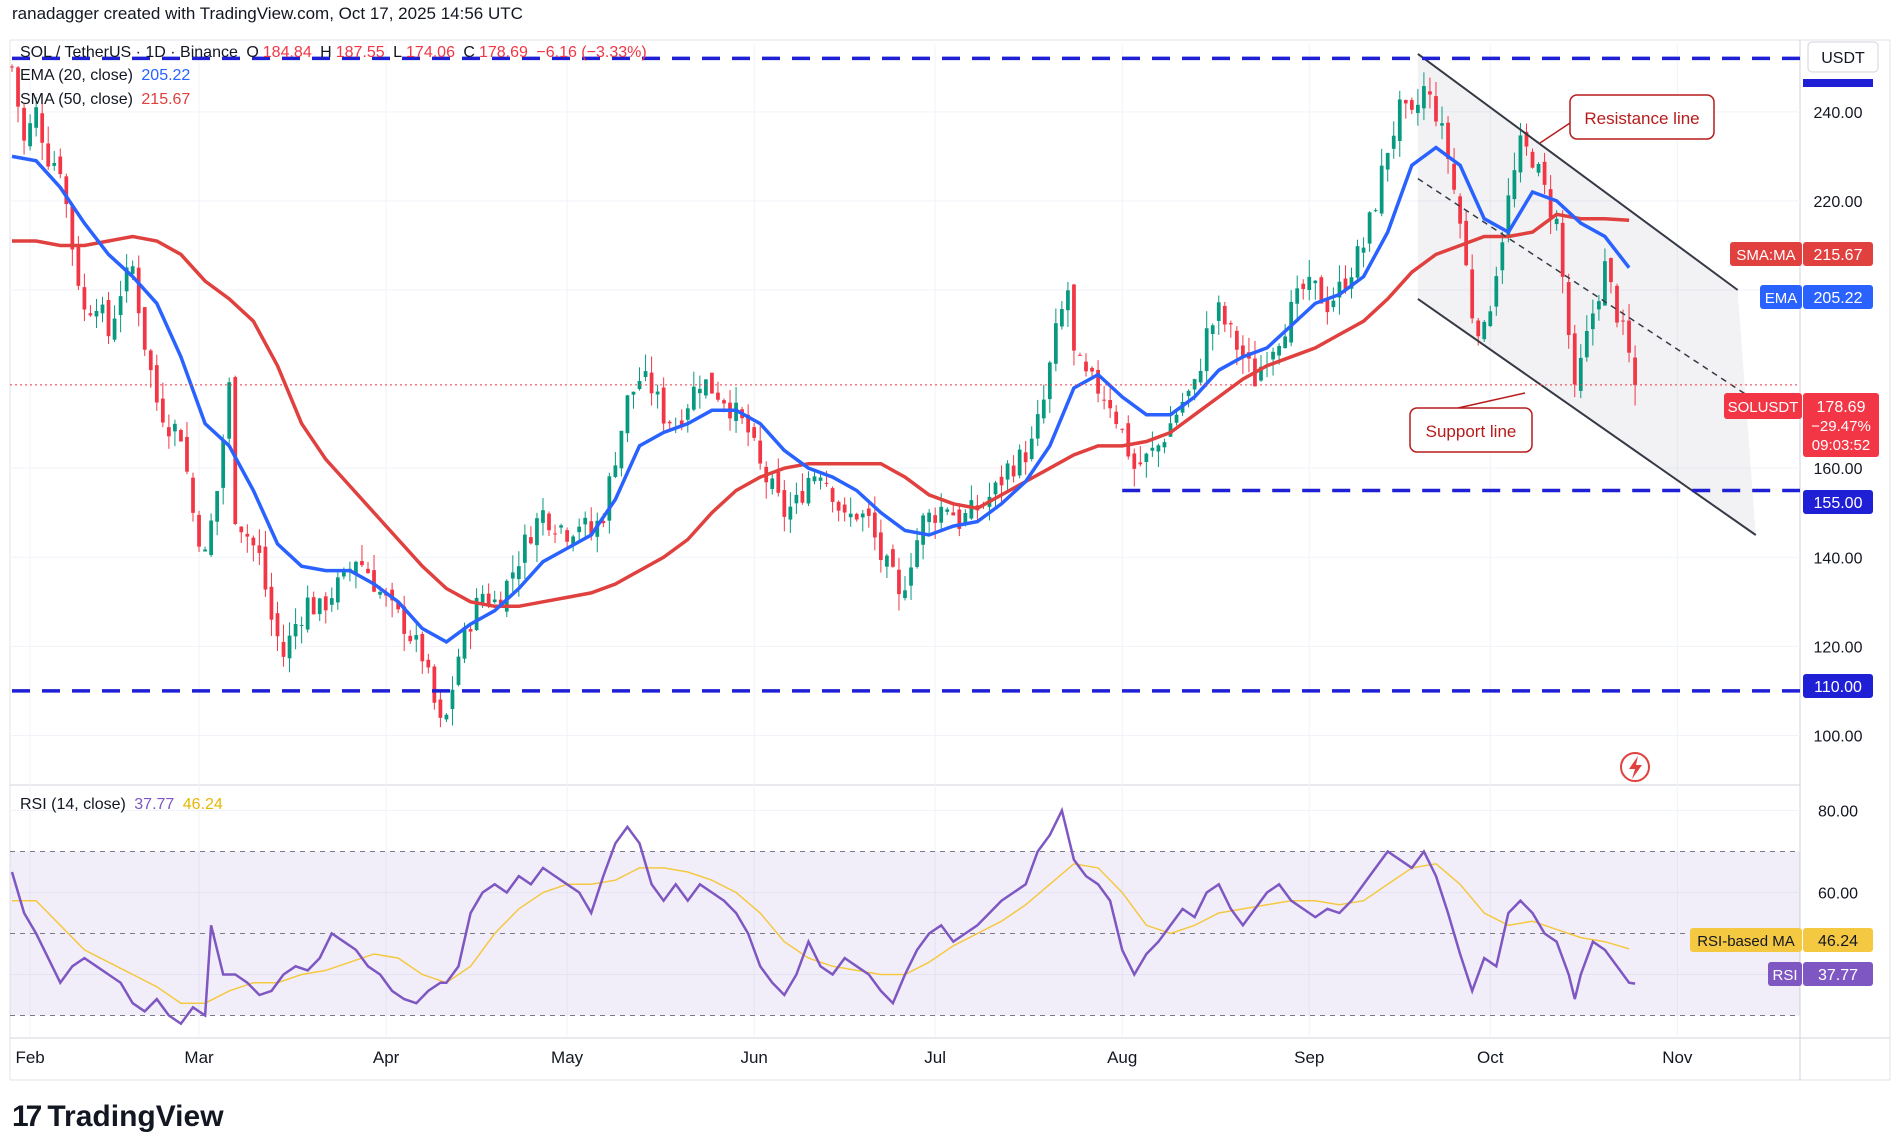 Image resolution: width=1900 pixels, height=1147 pixels. What do you see at coordinates (1843, 57) in the screenshot?
I see `currency-label: USDT` at bounding box center [1843, 57].